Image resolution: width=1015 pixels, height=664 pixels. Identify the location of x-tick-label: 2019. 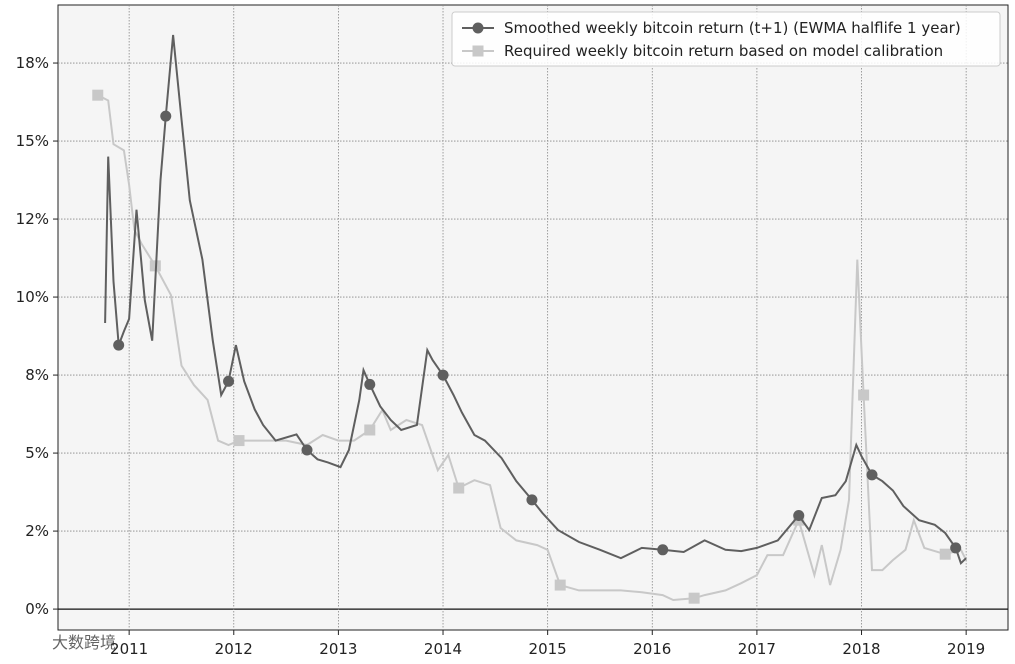
(966, 649).